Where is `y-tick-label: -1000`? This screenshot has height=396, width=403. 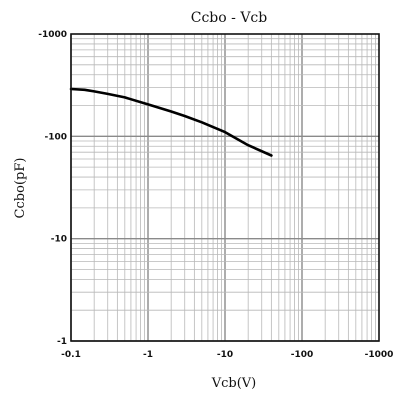
y-tick-label: -1000 is located at coordinates (52, 35).